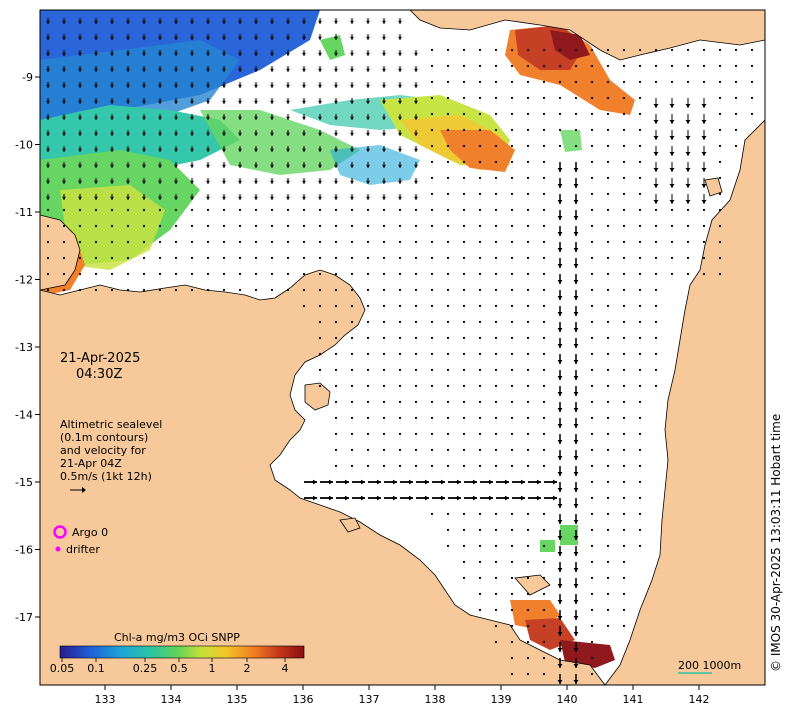 Image resolution: width=792 pixels, height=716 pixels. Describe the element at coordinates (24, 280) in the screenshot. I see `y-tick-label: -12` at that location.